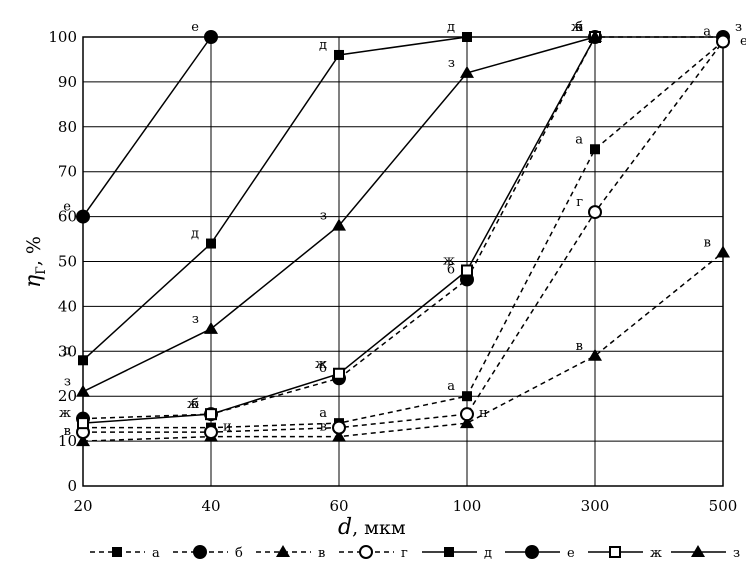 The image size is (746, 568). I want to click on legend: а б в г д е ж з, so click(415, 553).